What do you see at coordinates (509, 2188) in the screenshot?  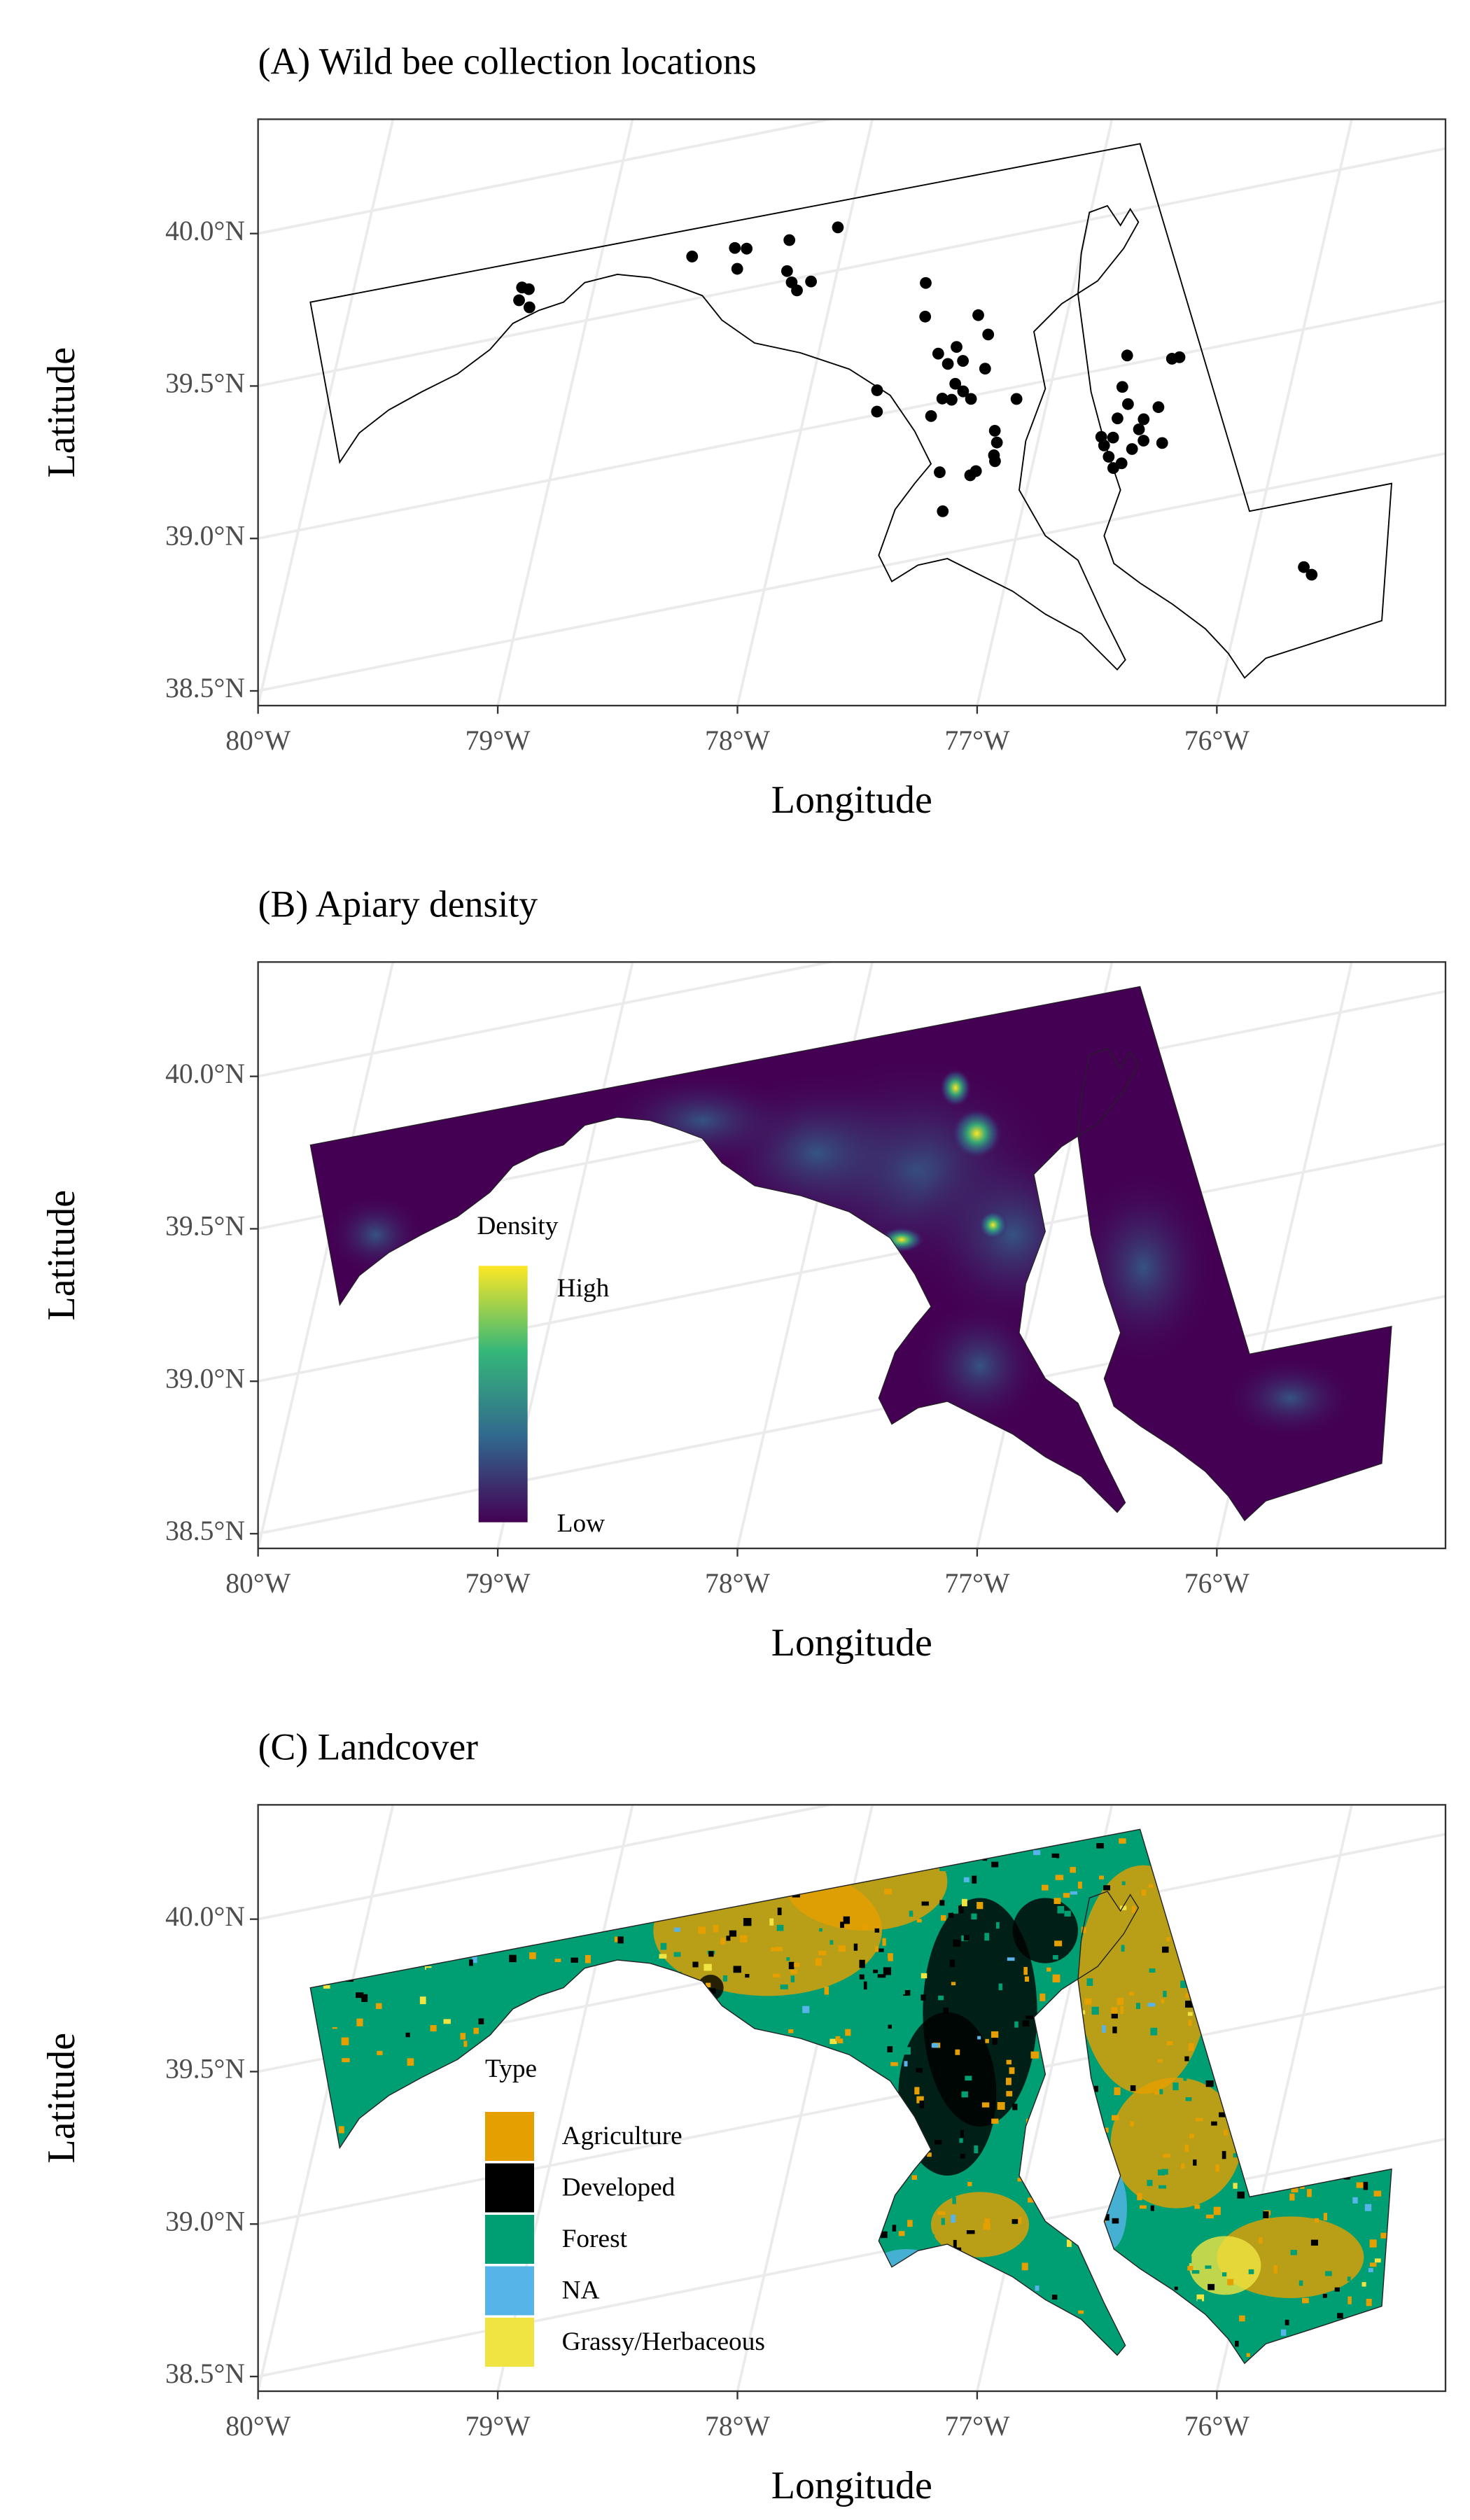 I see `legend-swatch` at bounding box center [509, 2188].